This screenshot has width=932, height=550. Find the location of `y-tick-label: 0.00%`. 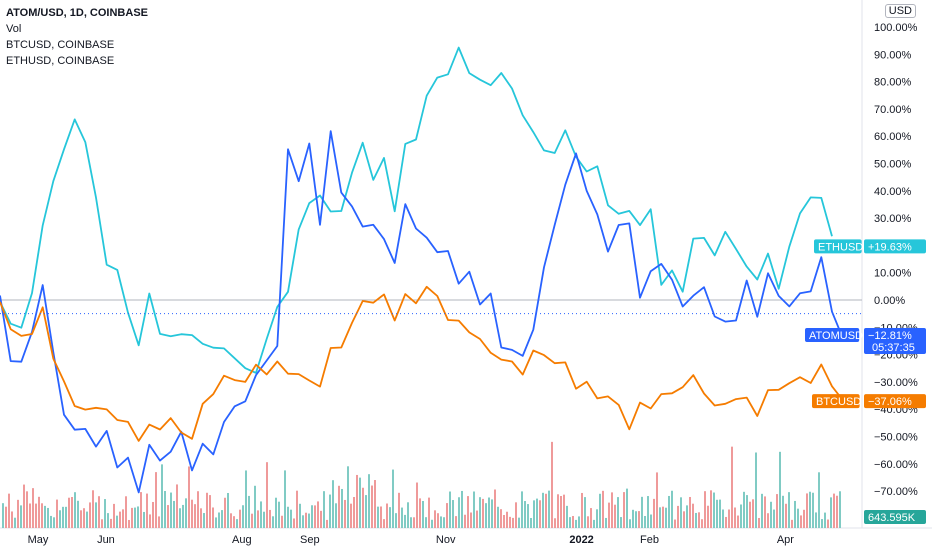

y-tick-label: 0.00% is located at coordinates (889, 301).